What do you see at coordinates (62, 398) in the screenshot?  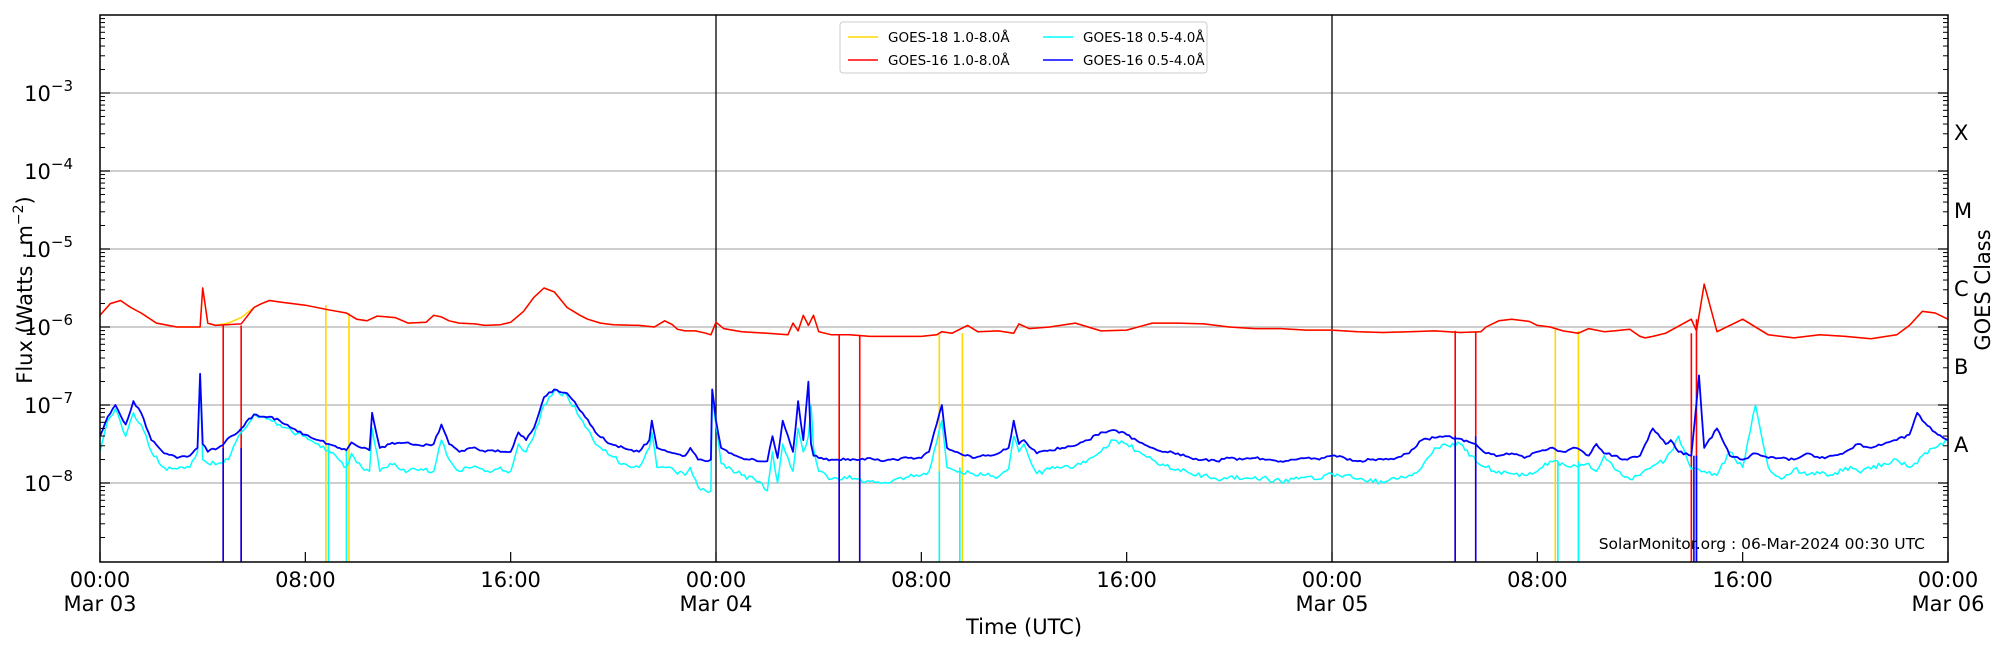 I see `y-tick-exponent: −7` at bounding box center [62, 398].